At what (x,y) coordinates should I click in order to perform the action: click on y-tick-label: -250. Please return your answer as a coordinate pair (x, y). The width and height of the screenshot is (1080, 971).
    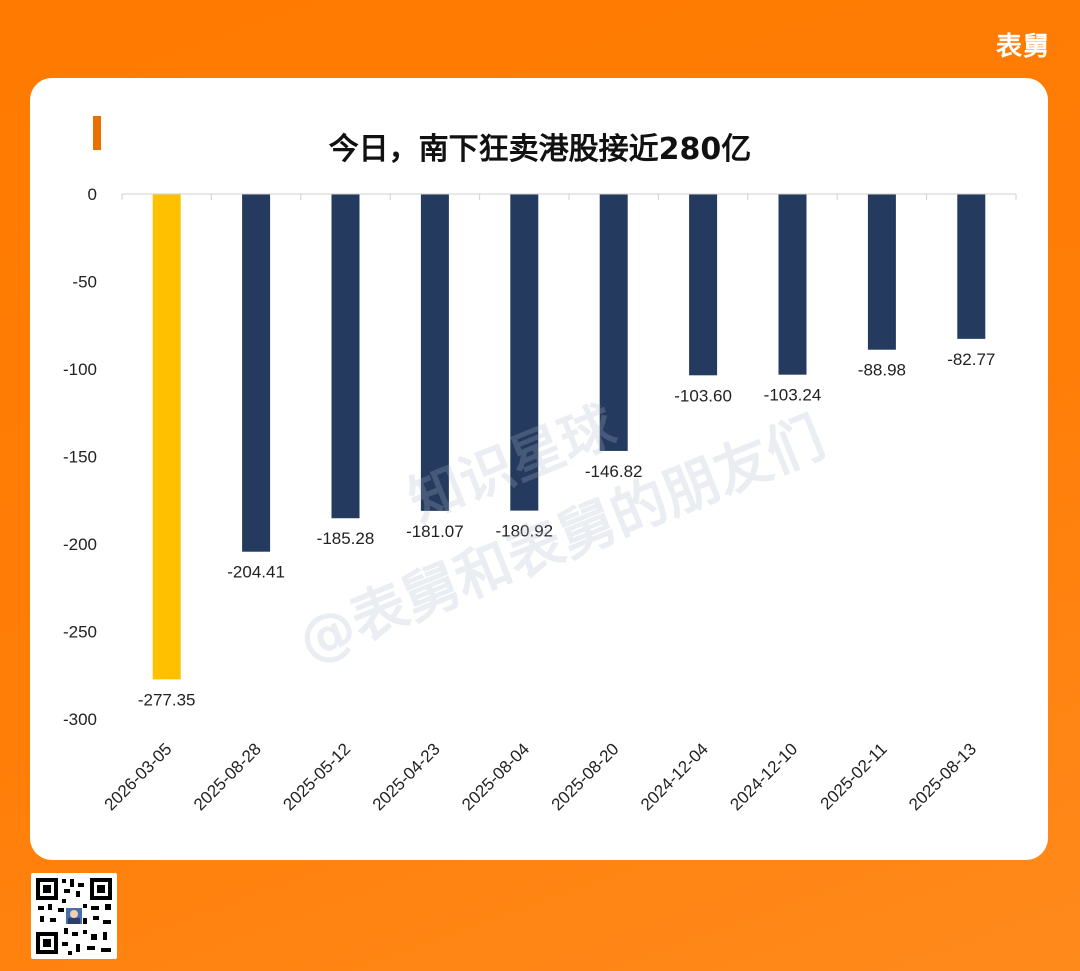
    Looking at the image, I should click on (80, 632).